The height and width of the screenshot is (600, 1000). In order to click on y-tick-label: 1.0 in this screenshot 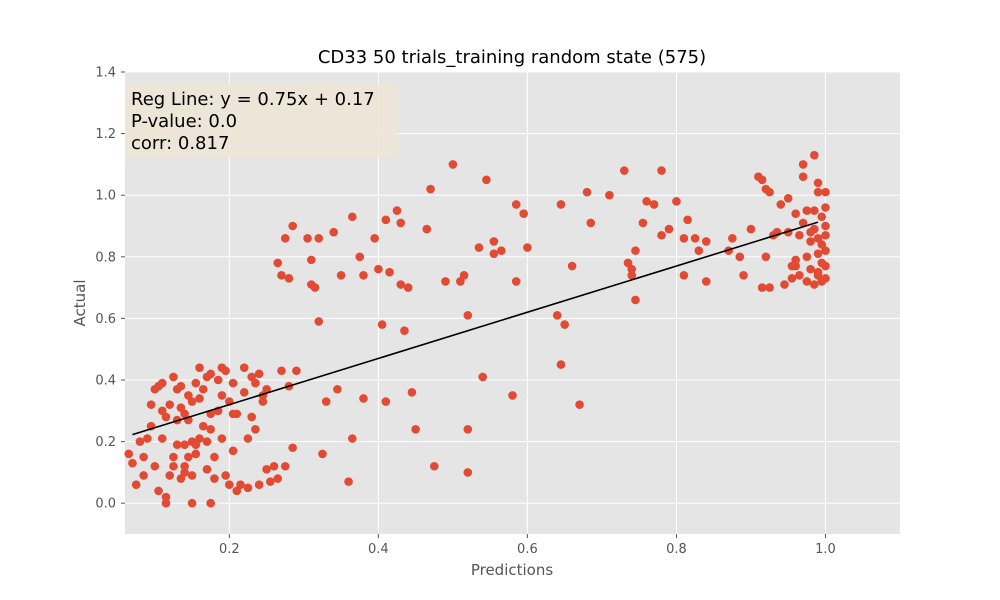, I will do `click(105, 196)`.